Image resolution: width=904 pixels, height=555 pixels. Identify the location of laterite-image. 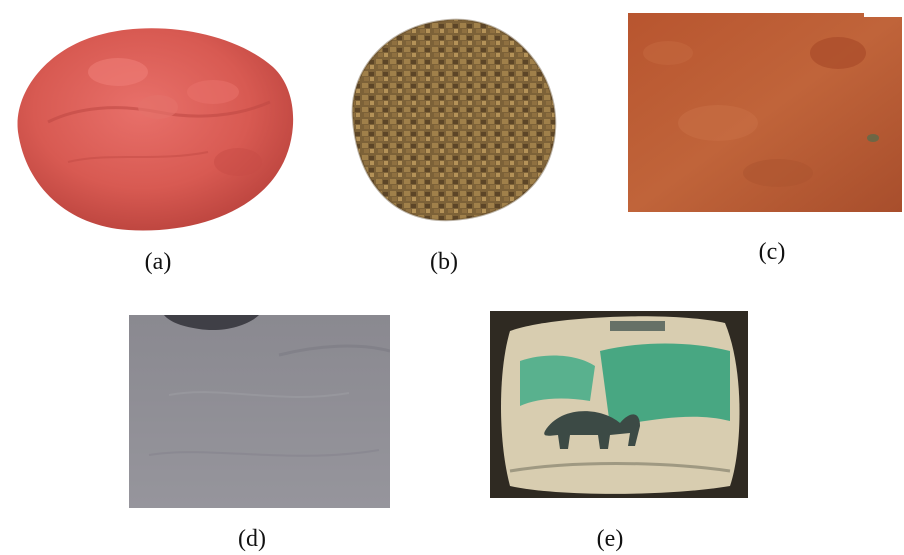
(765, 112).